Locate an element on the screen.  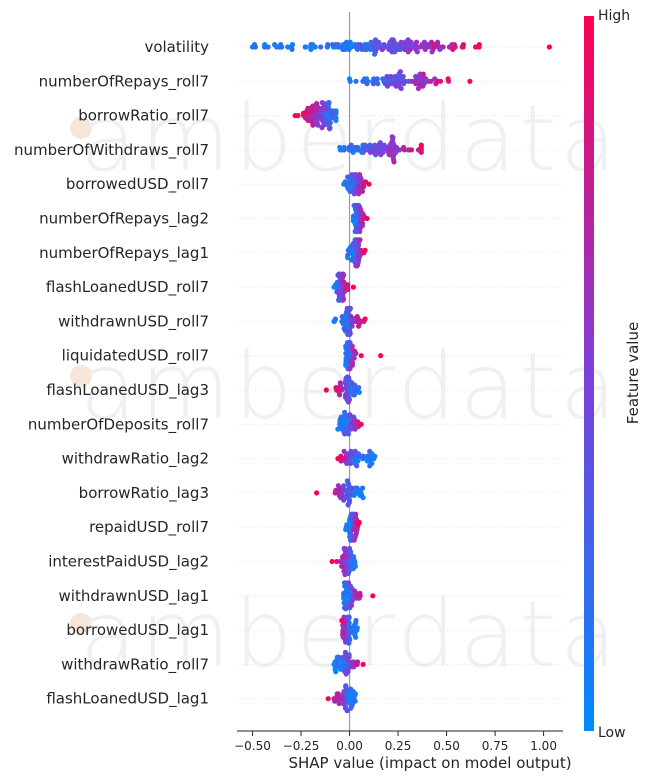
x-tick-label: −0.25 is located at coordinates (301, 746).